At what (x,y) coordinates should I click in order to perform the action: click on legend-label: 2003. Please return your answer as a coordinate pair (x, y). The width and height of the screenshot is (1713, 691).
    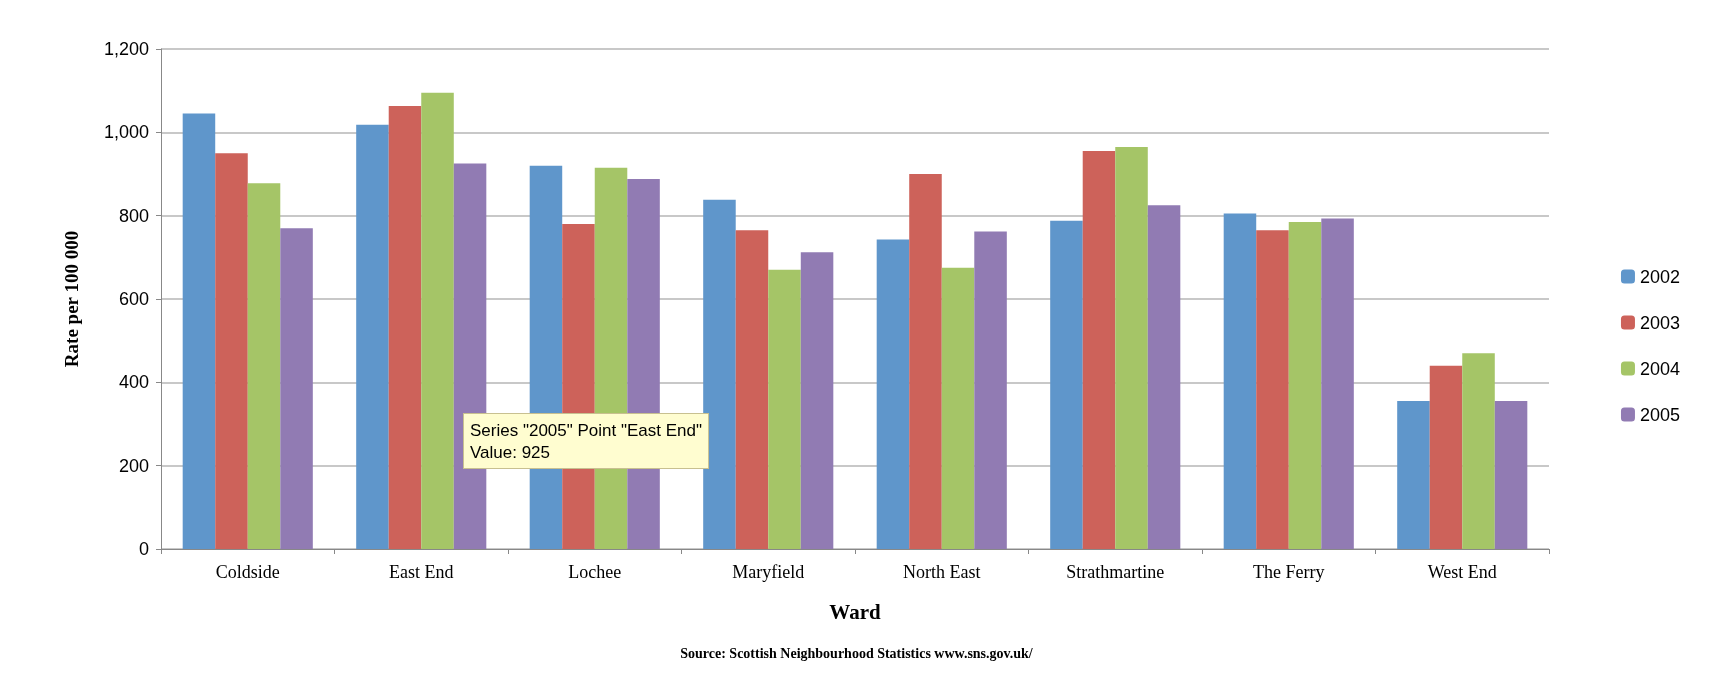
    Looking at the image, I should click on (1659, 322).